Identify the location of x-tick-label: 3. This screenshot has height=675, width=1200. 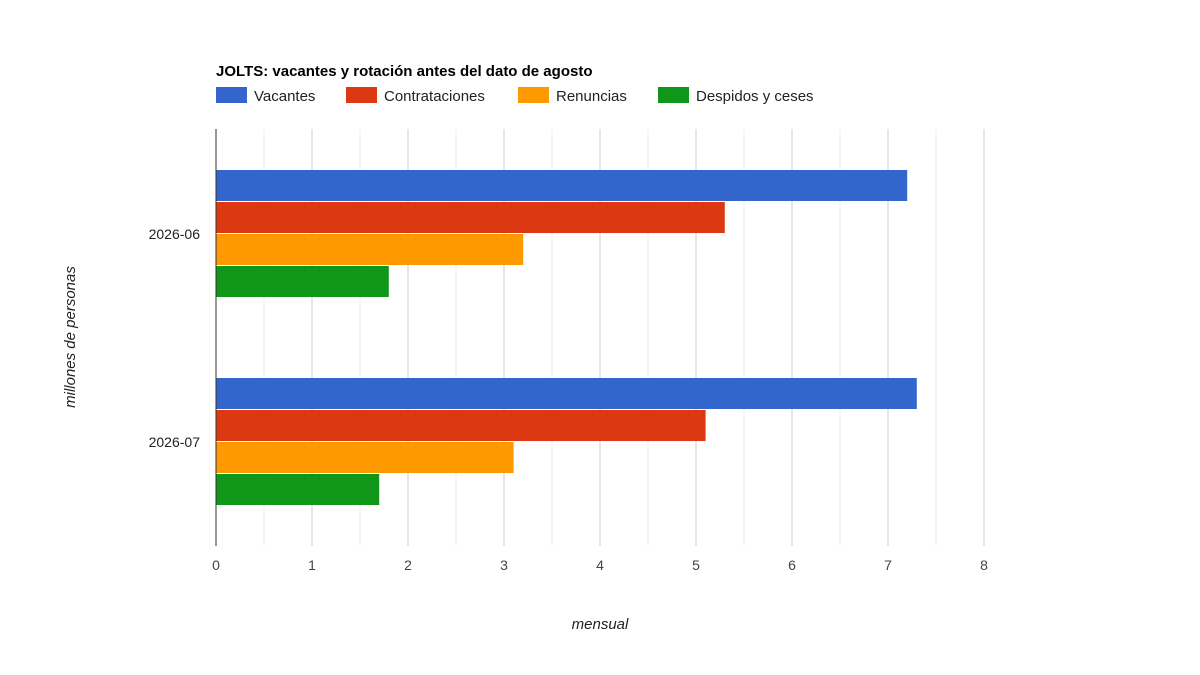
(504, 565).